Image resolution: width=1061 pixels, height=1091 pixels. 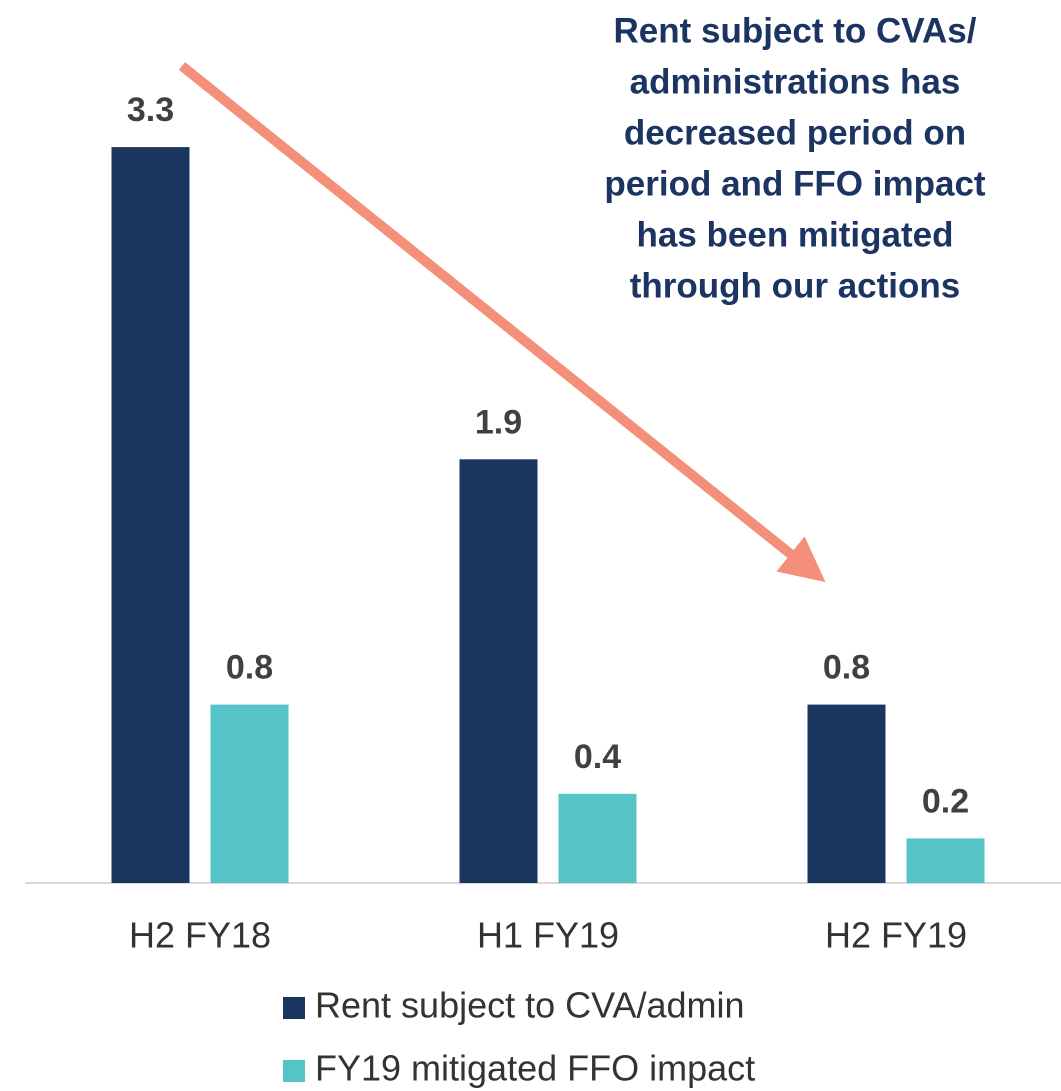 What do you see at coordinates (530, 1005) in the screenshot?
I see `legend-label: Rent subject to CVA/admin` at bounding box center [530, 1005].